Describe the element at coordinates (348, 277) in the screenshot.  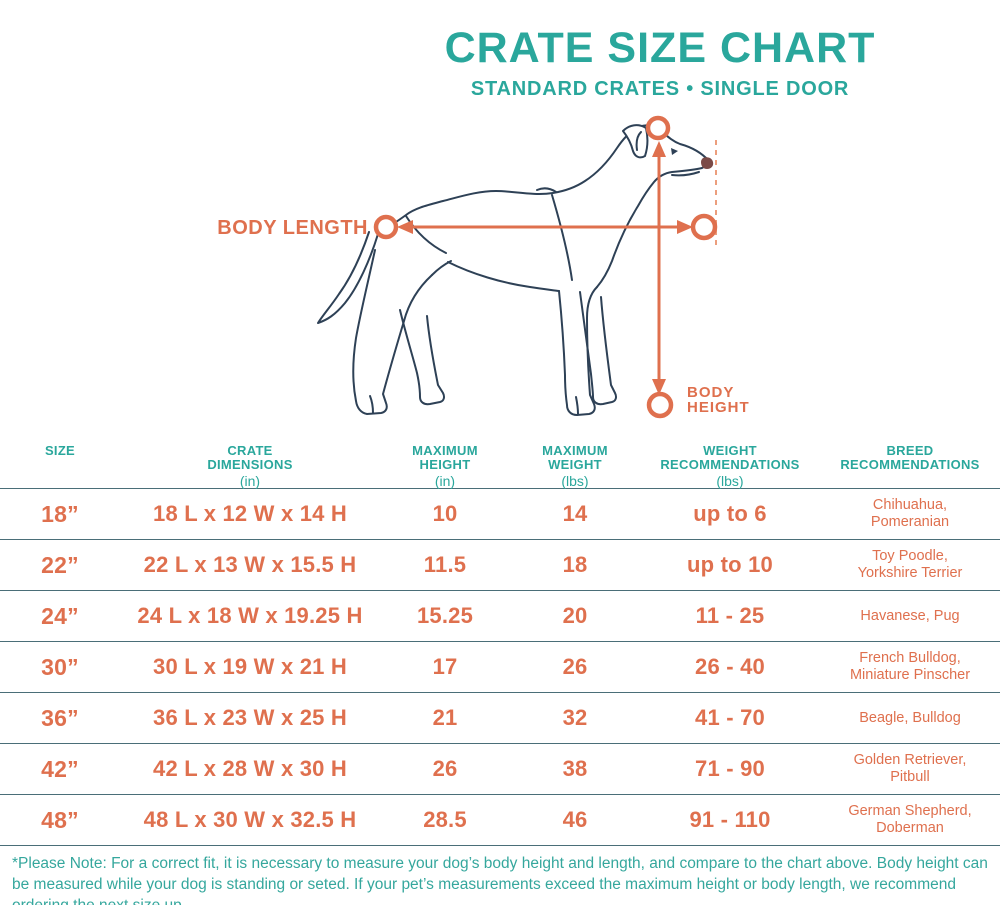
I see `dog-tail` at that location.